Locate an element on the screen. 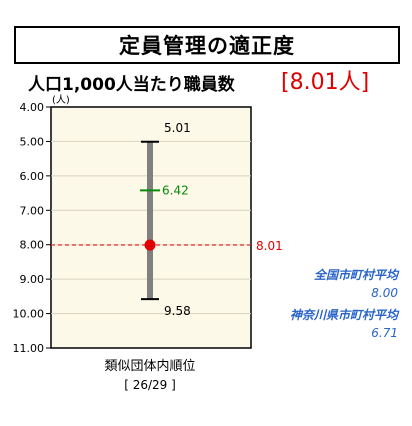  legend-national-value: 8.00 is located at coordinates (384, 293).